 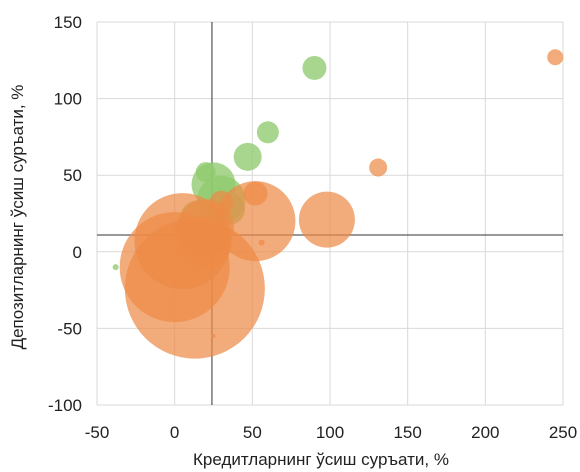 What do you see at coordinates (174, 432) in the screenshot?
I see `x-tick-label: 0` at bounding box center [174, 432].